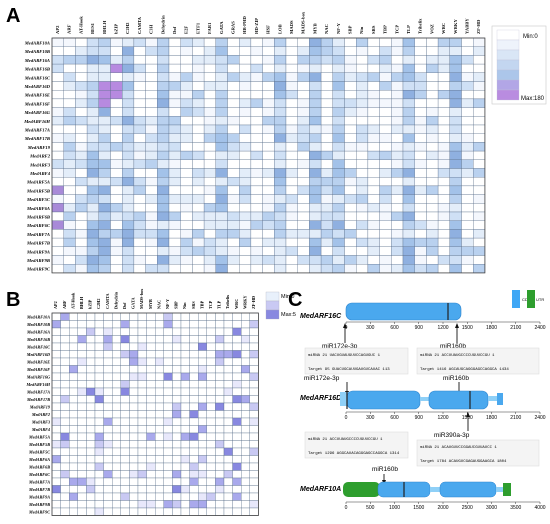 The image size is (550, 524). I want to click on utr-label: UTR, so click(540, 299).